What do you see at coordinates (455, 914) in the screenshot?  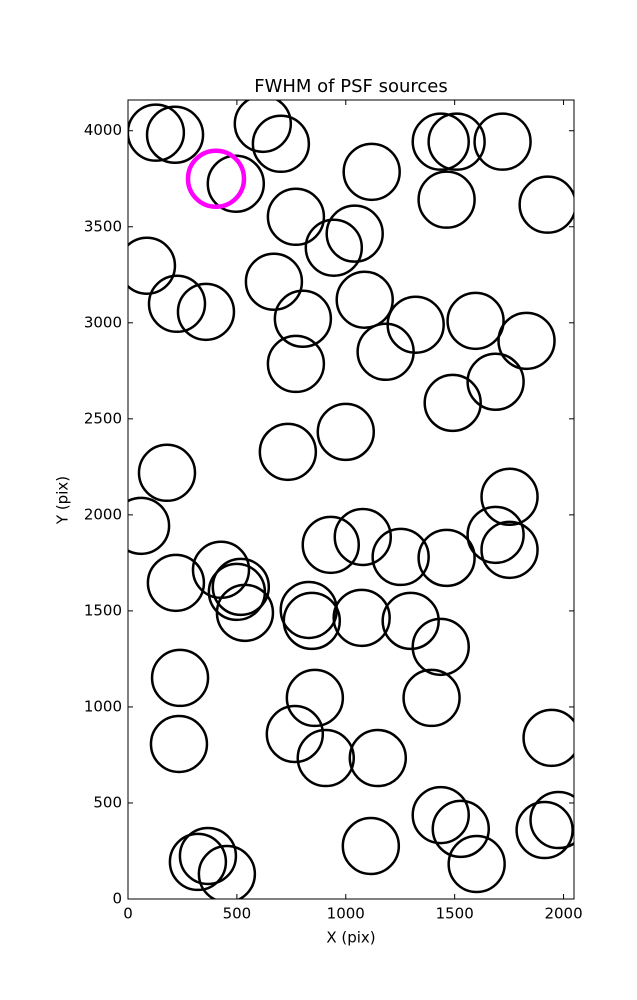 I see `x-tick-label: 1500` at bounding box center [455, 914].